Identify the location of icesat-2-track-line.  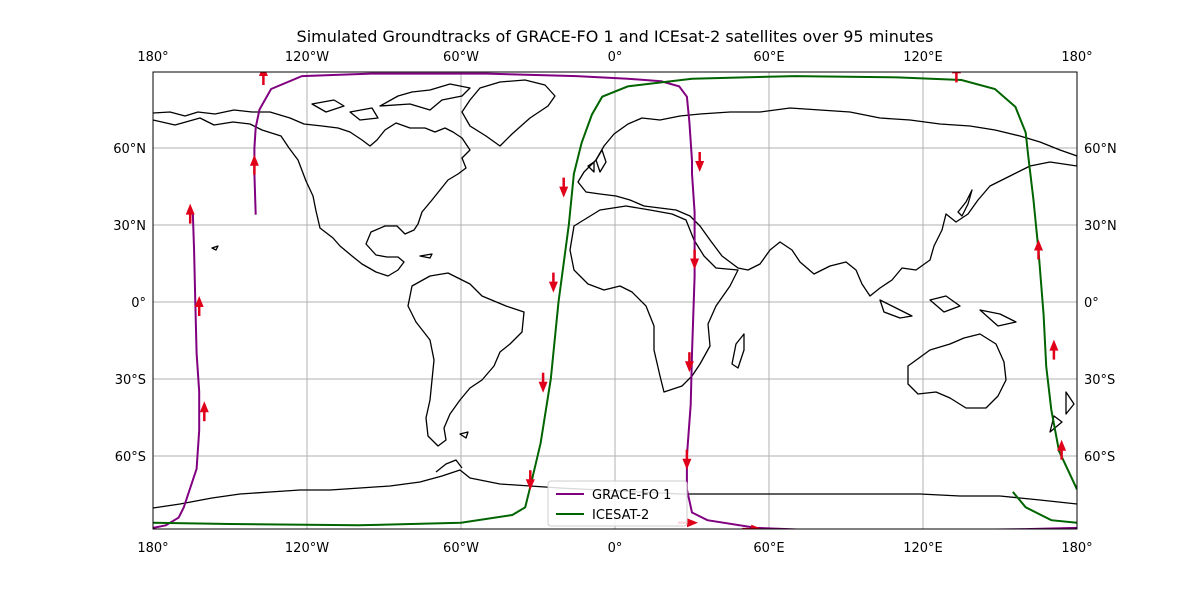
(1044, 507).